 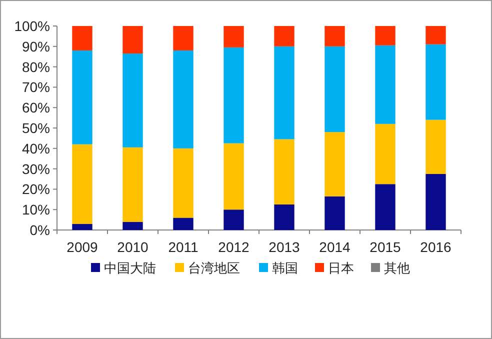 What do you see at coordinates (40, 230) in the screenshot?
I see `y-tick-label: 0%` at bounding box center [40, 230].